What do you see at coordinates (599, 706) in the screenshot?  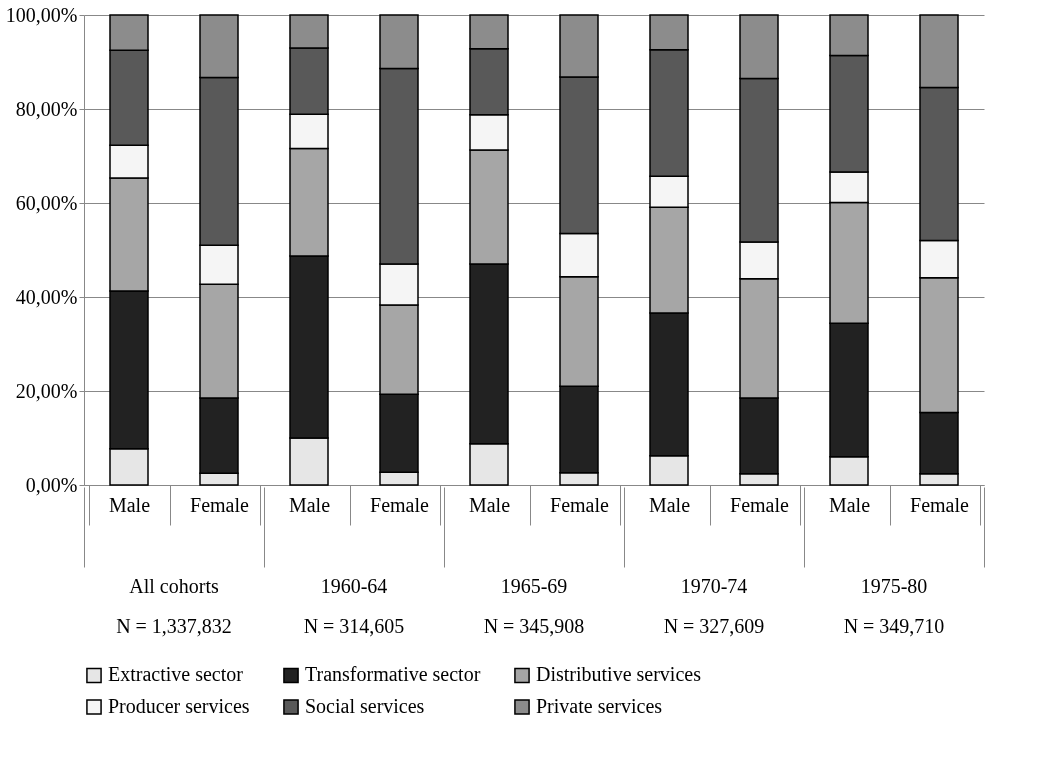 I see `legend-label: Private services` at bounding box center [599, 706].